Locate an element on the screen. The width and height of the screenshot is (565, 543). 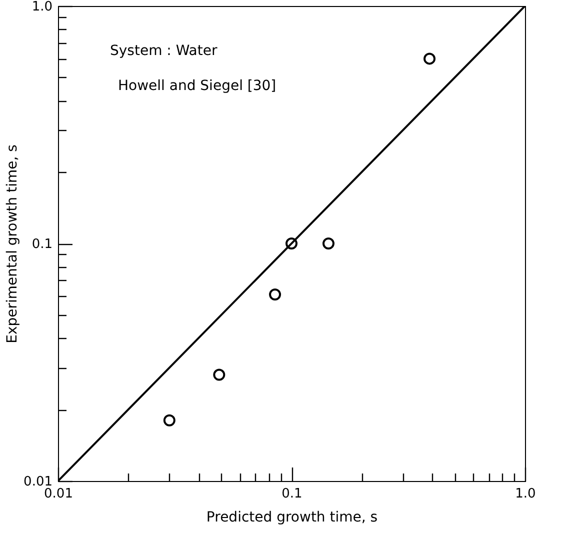
annotation: System : Water is located at coordinates (164, 51).